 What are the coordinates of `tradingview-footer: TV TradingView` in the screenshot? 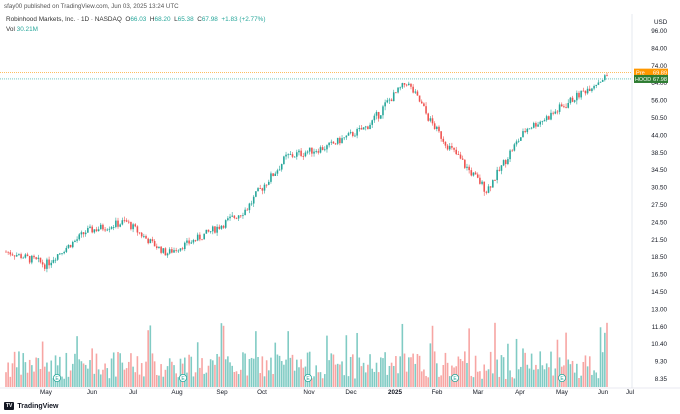 It's located at (31, 406).